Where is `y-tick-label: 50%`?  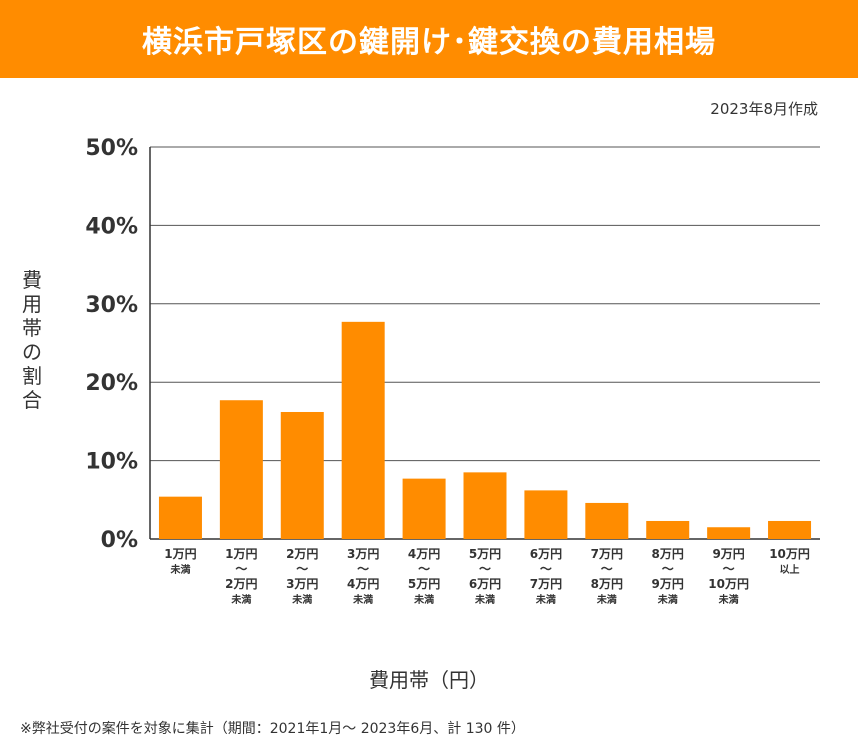 y-tick-label: 50% is located at coordinates (111, 148).